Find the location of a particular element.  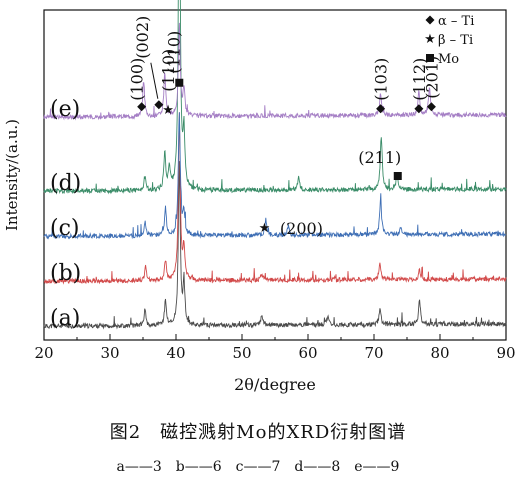

series-labels: (a) (b) (c) (d) (e) is located at coordinates (65, 214).